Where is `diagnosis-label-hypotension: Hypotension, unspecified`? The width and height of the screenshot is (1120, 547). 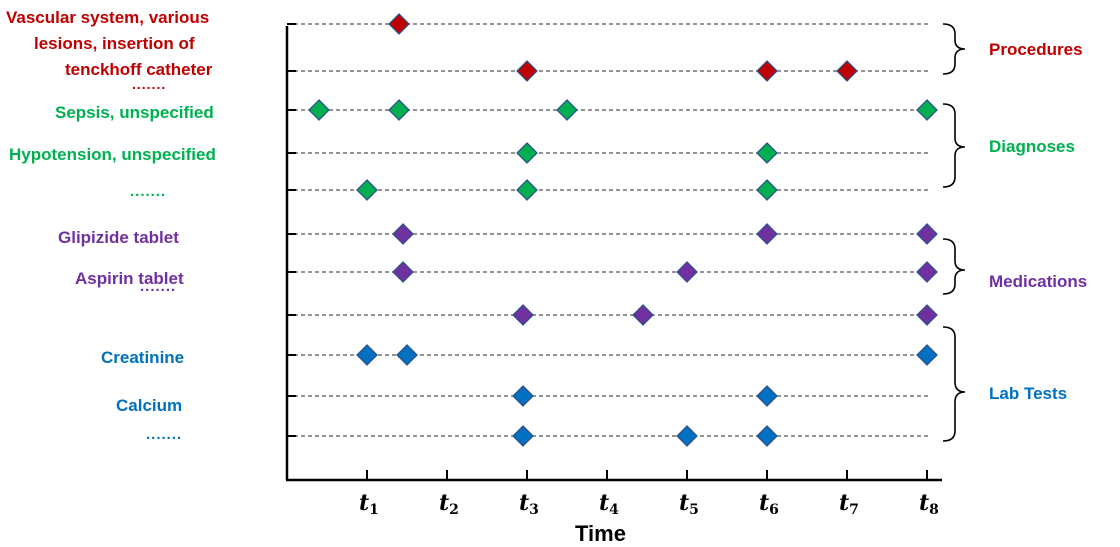
diagnosis-label-hypotension: Hypotension, unspecified is located at coordinates (112, 154).